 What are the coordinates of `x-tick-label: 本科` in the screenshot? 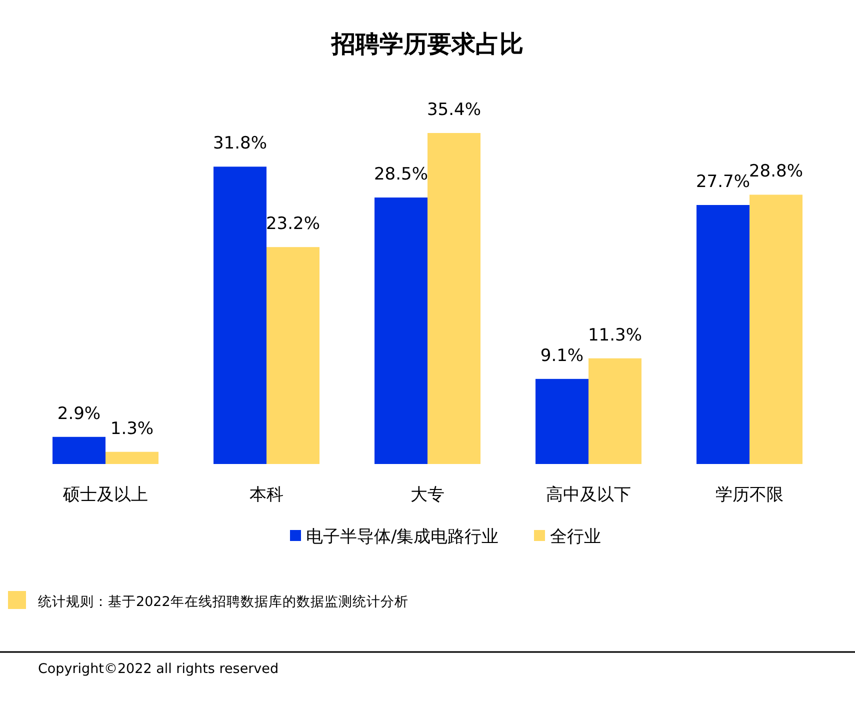 It's located at (267, 495).